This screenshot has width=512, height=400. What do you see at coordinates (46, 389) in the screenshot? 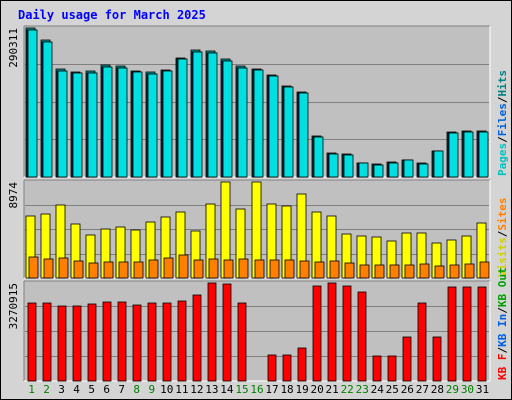
I see `x-tick-label: 2` at bounding box center [46, 389].